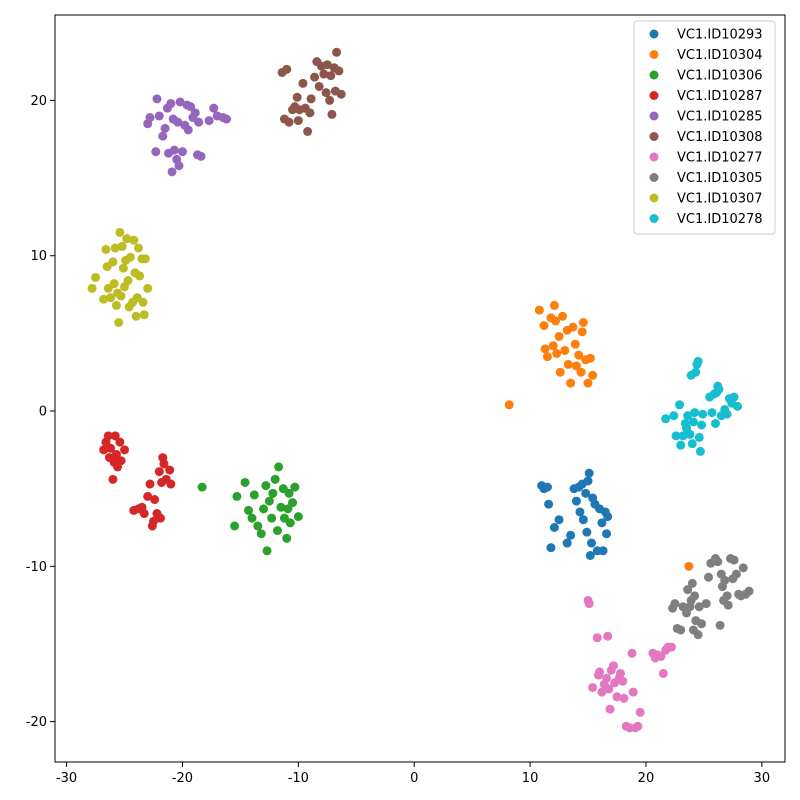 The image size is (800, 800). What do you see at coordinates (720, 219) in the screenshot?
I see `legend-label: VC1.ID10278` at bounding box center [720, 219].